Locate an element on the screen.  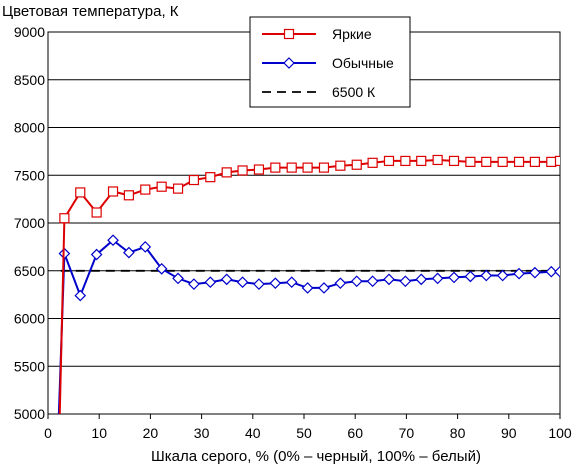
x-tick-label: 20 is located at coordinates (151, 433).